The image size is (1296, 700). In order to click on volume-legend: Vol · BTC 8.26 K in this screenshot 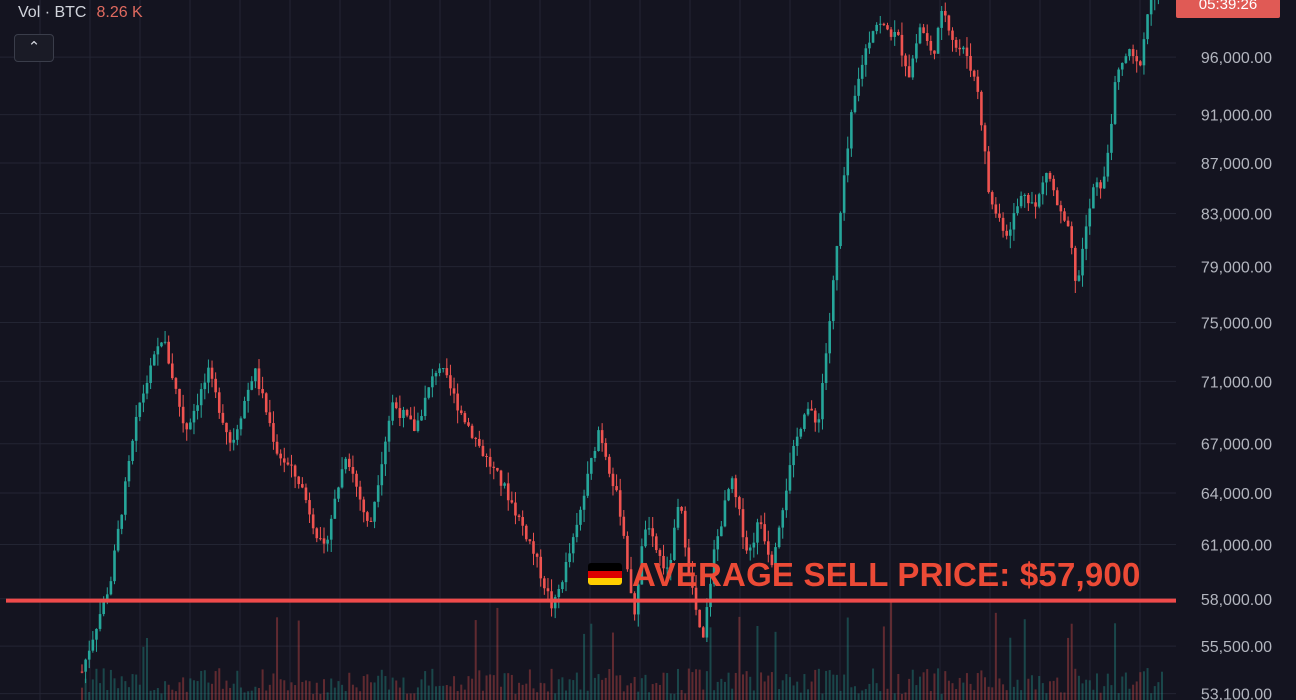, I will do `click(80, 13)`.